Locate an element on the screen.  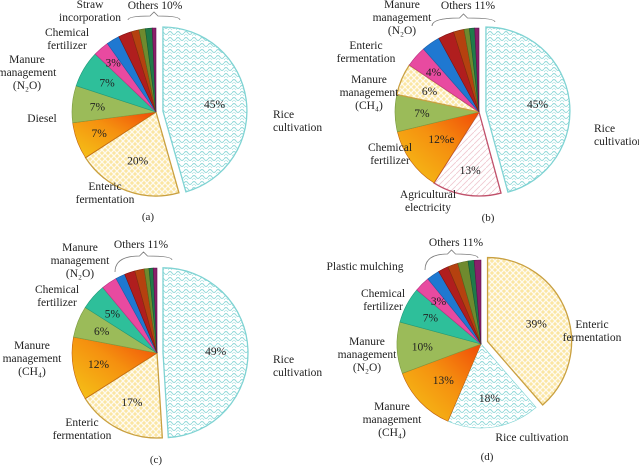
pie-slice-agricultural-electricity is located at coordinates (467, 153).